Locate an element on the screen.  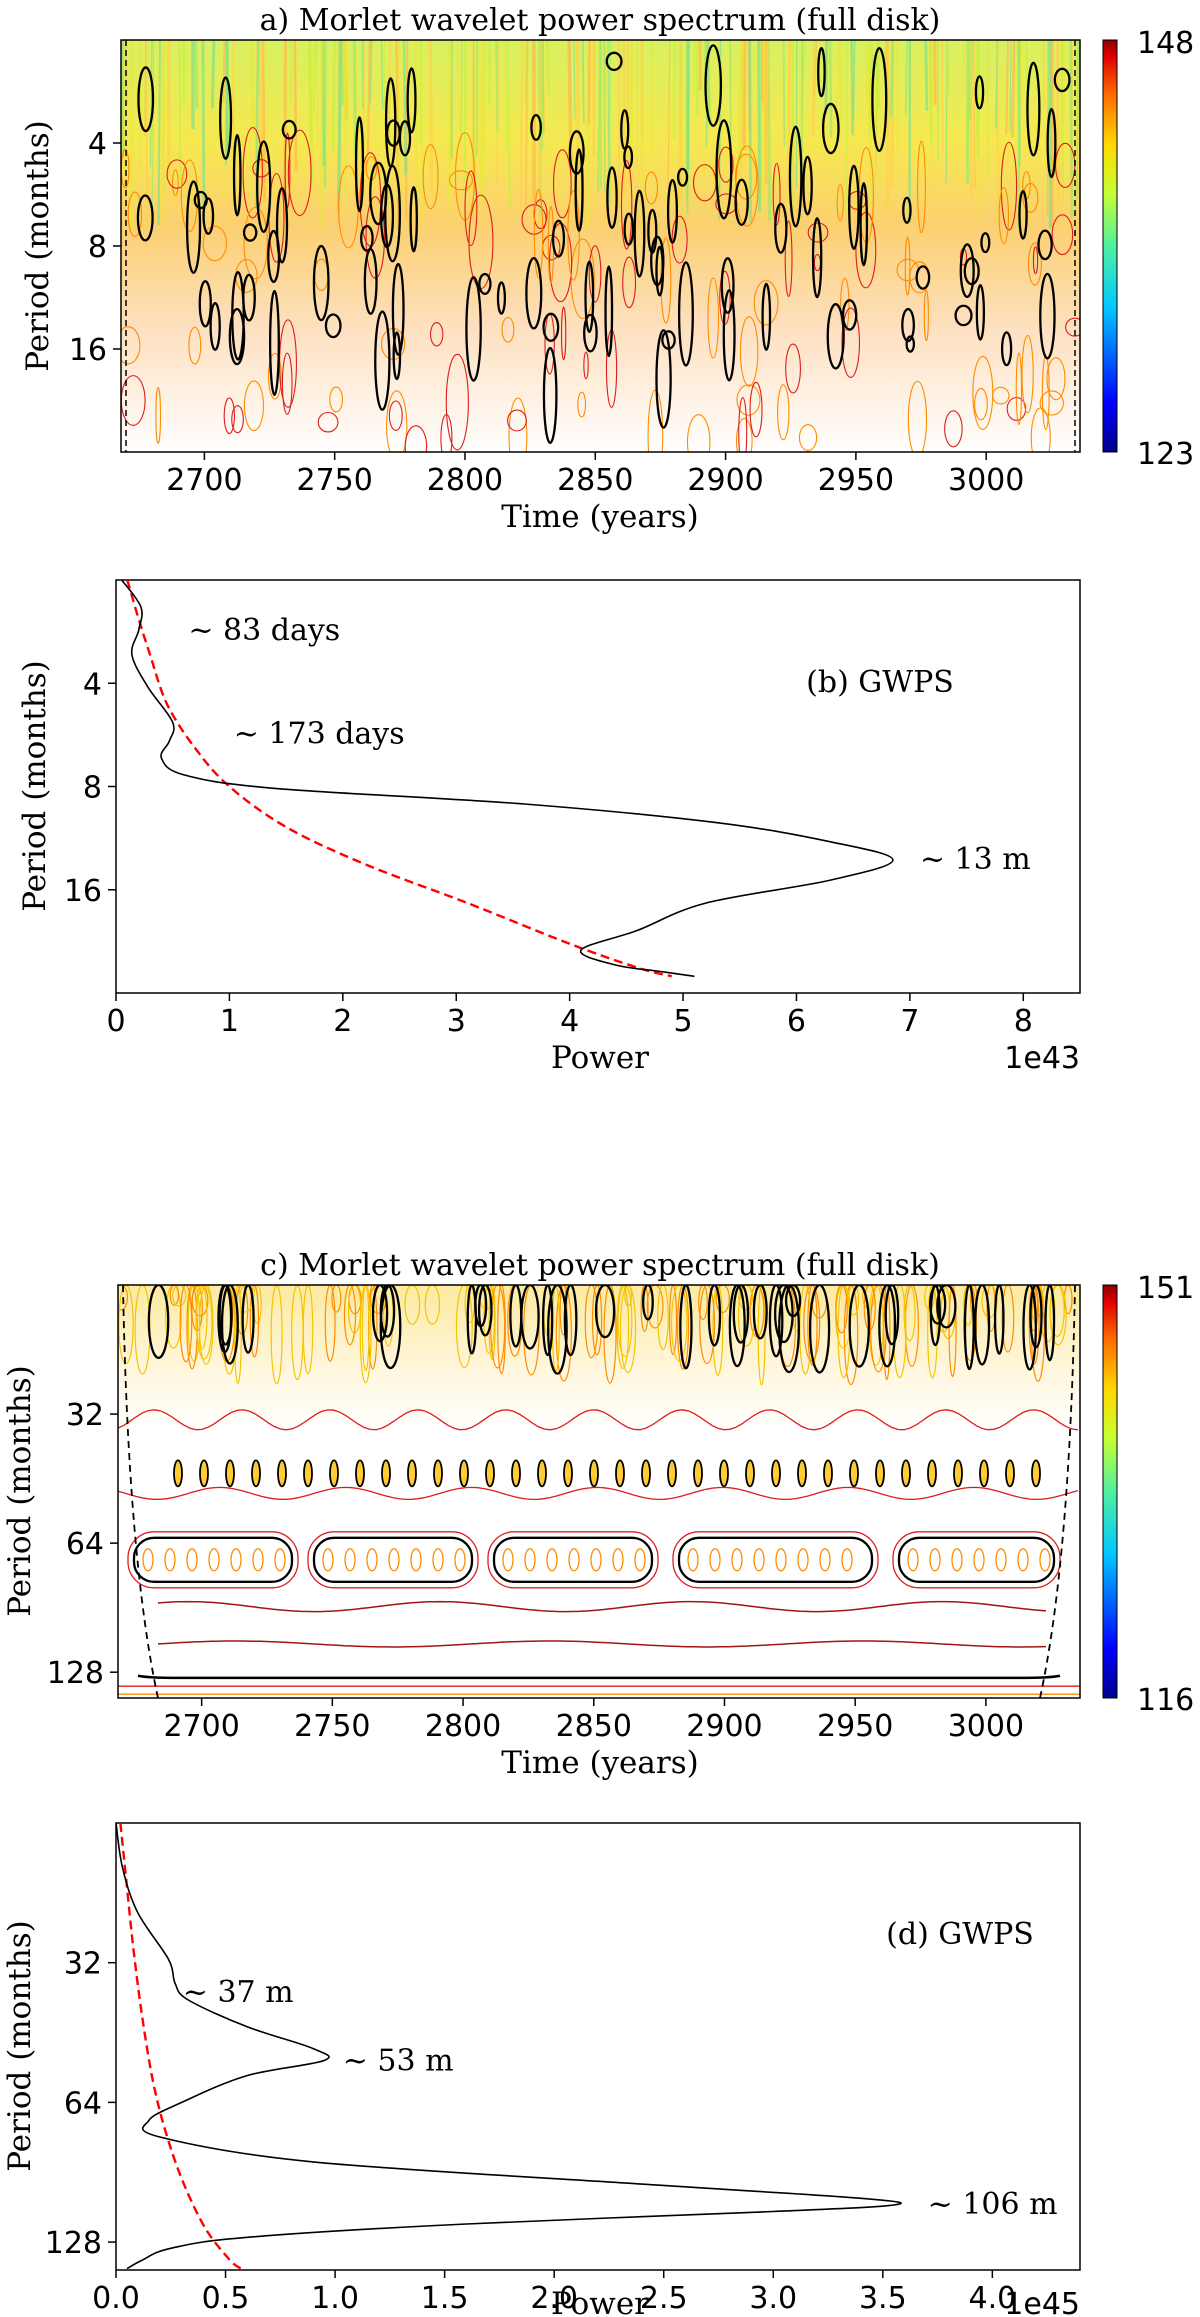
panel-d-offset-label: 1e45 is located at coordinates (1042, 2302).